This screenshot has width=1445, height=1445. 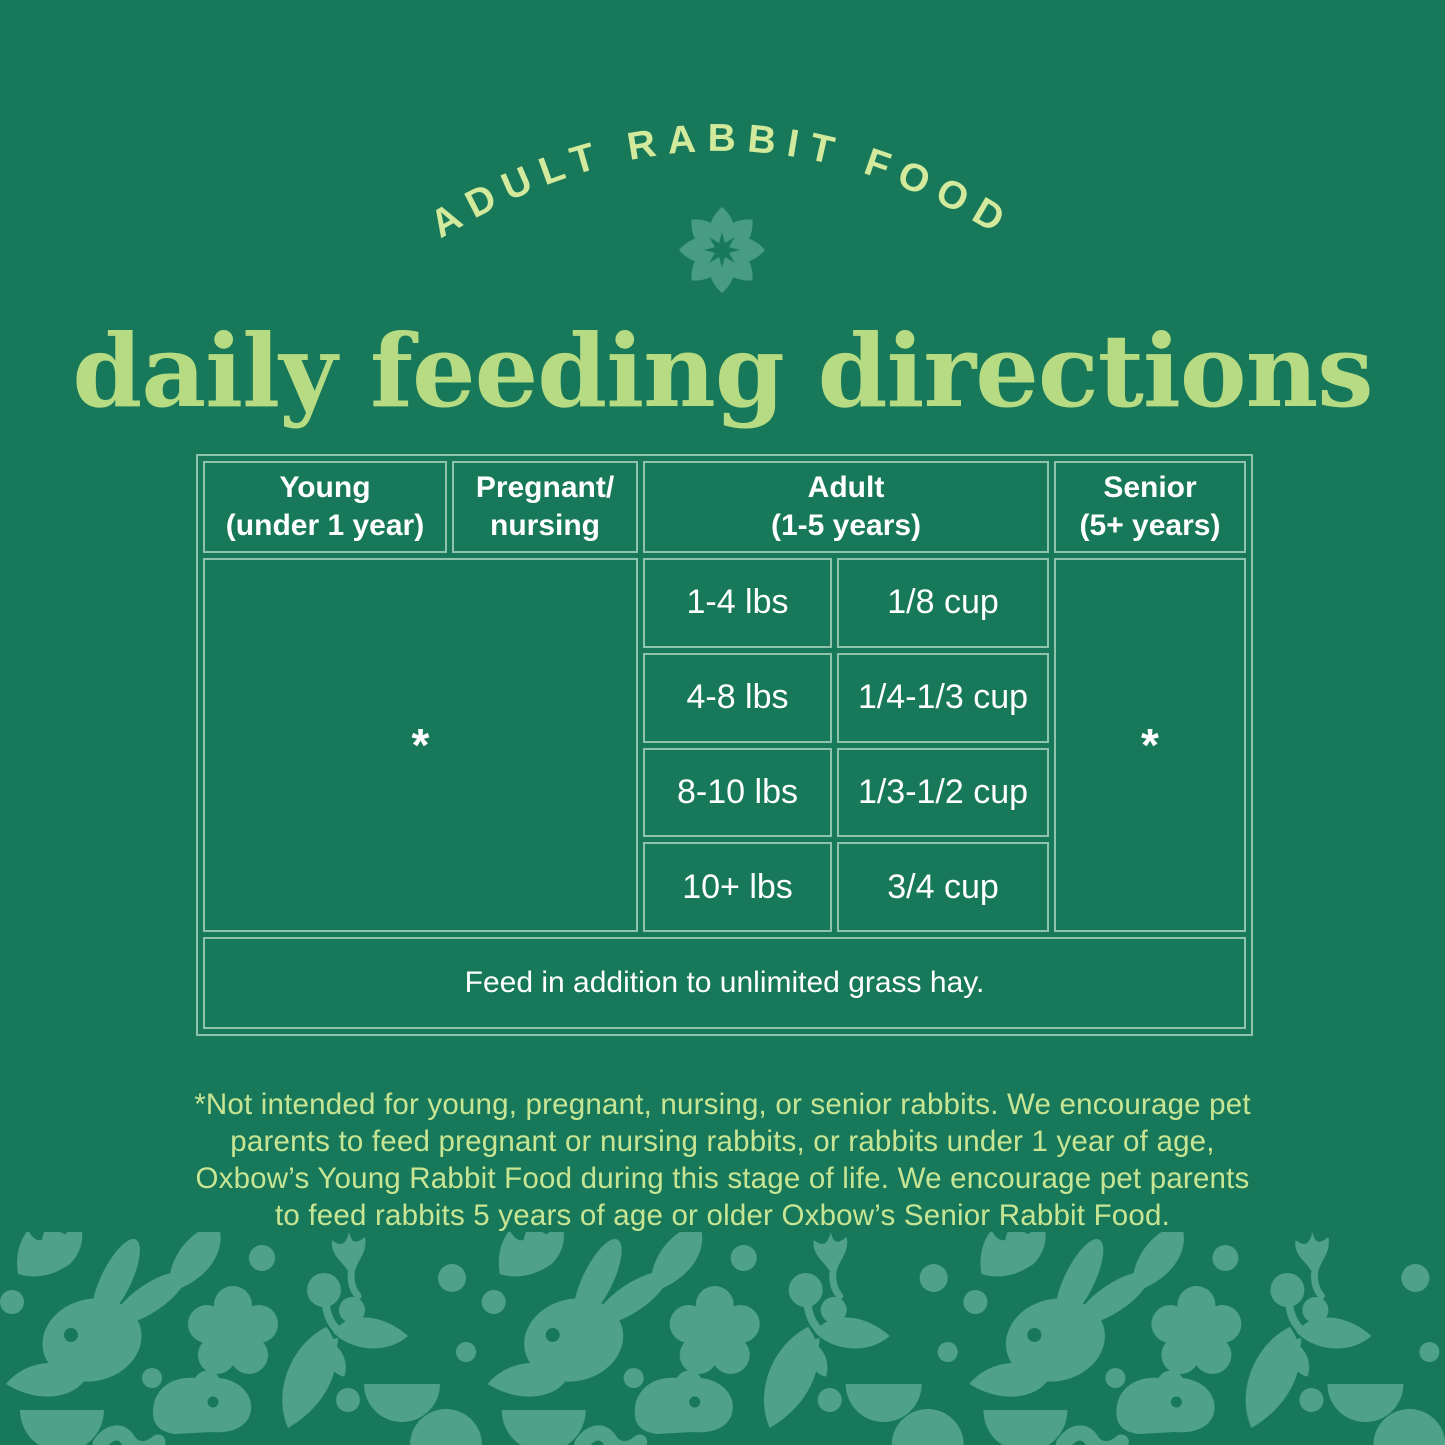 What do you see at coordinates (325, 487) in the screenshot?
I see `col-header-young-label: Young` at bounding box center [325, 487].